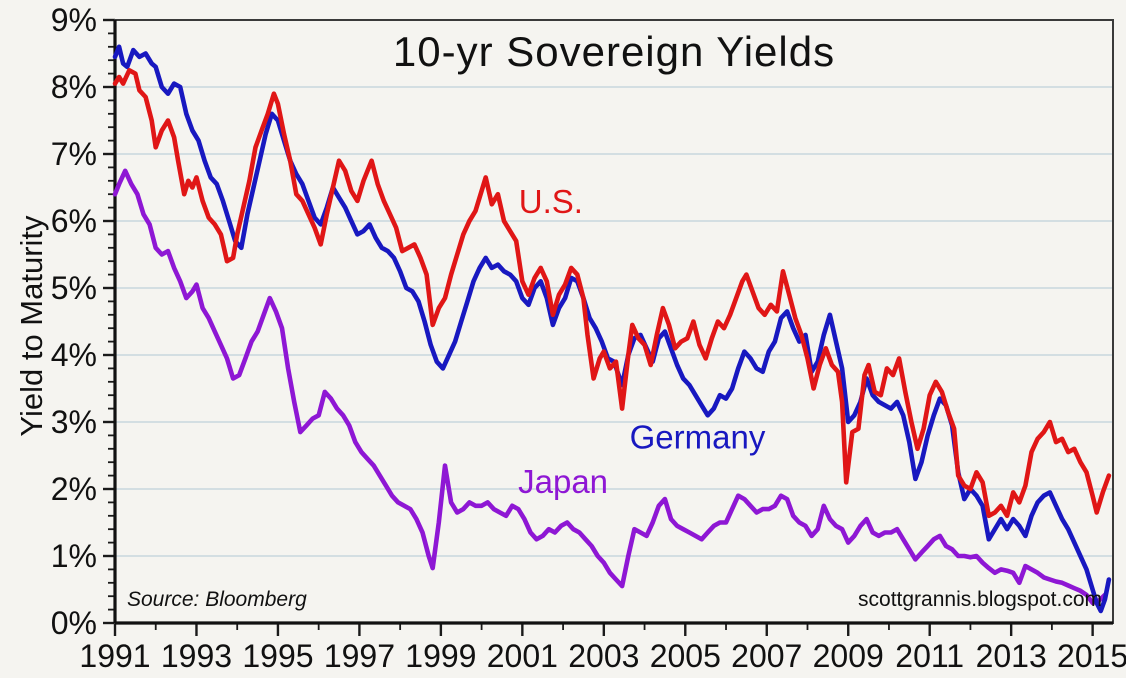  Describe the element at coordinates (196, 656) in the screenshot. I see `x-tick-label: 1993` at that location.